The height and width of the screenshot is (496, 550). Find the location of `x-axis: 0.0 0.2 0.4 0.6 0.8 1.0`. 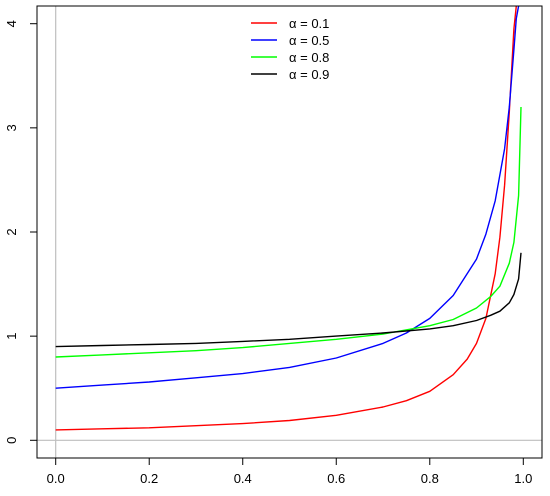

x-axis: 0.0 0.2 0.4 0.6 0.8 1.0 is located at coordinates (289, 471).